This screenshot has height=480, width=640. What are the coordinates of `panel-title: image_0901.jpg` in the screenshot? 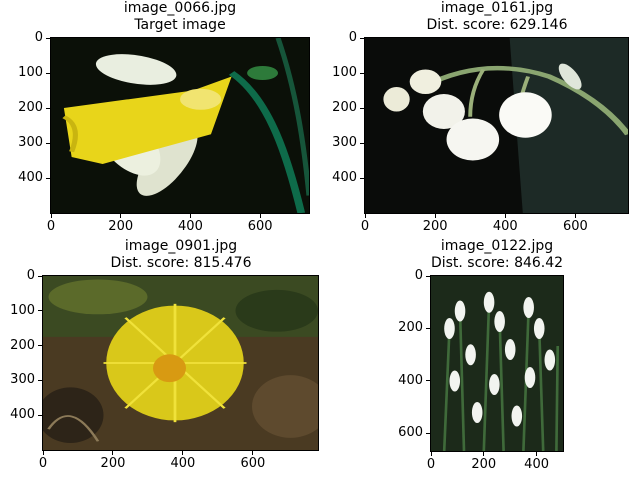 It's located at (181, 246).